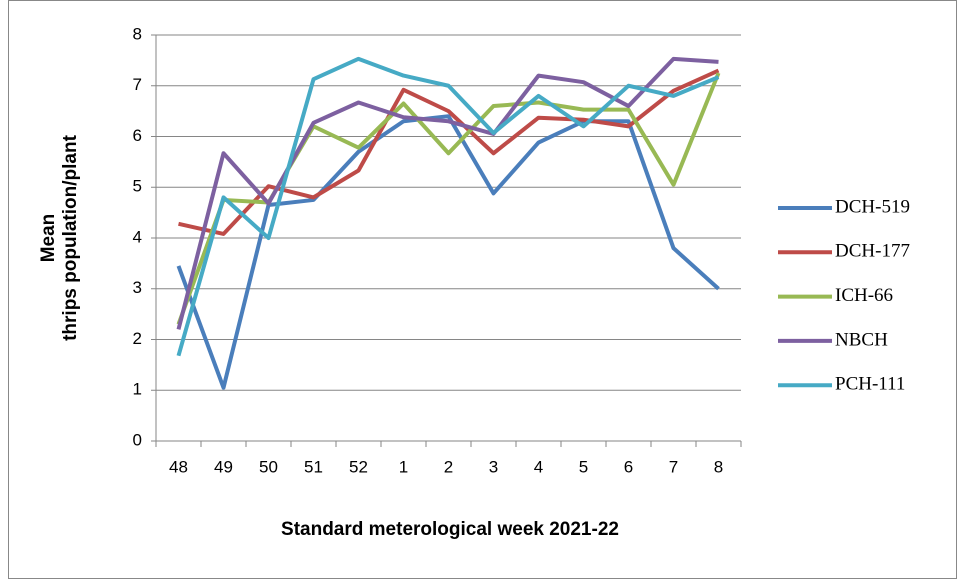 The height and width of the screenshot is (580, 958). I want to click on y-tick-label: 8, so click(137, 33).